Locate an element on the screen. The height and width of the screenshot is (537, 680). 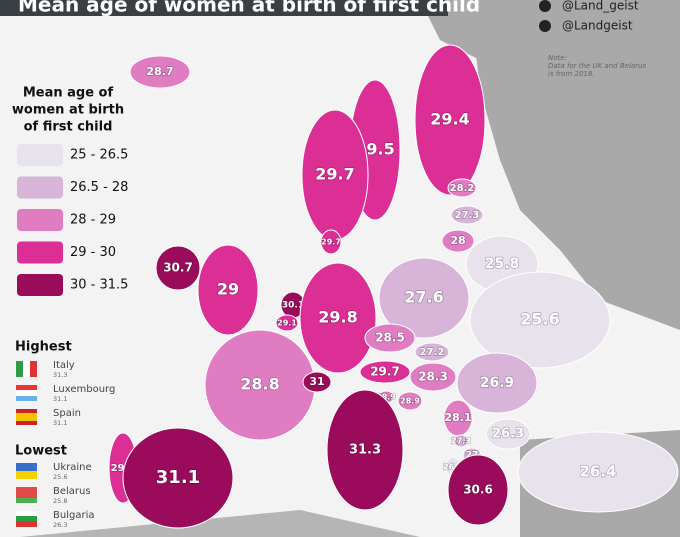
country-name: Belarus is located at coordinates (72, 491).